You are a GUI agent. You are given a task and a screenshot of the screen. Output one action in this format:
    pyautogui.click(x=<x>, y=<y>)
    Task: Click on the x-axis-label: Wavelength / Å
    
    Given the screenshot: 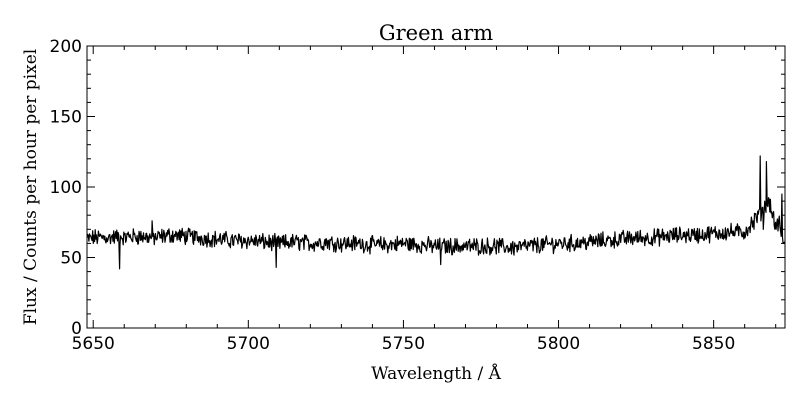 What is the action you would take?
    pyautogui.click(x=436, y=373)
    